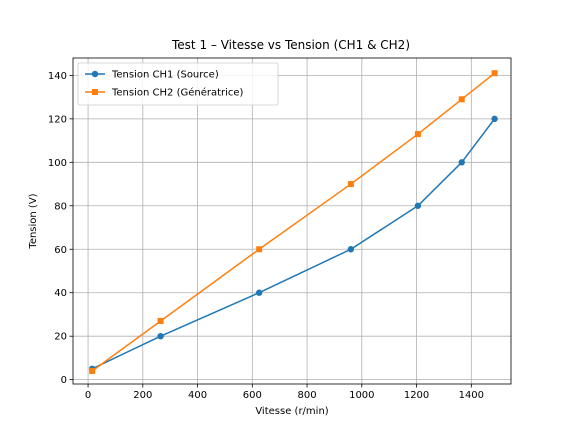  I want to click on y-tick-label: 20, so click(60, 337).